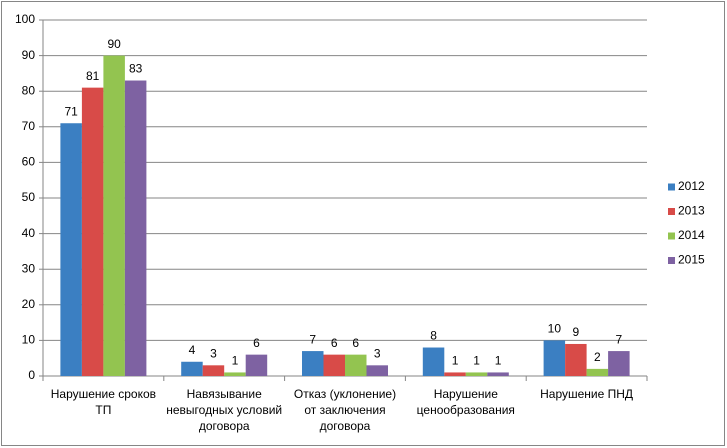 This screenshot has width=727, height=448. Describe the element at coordinates (691, 235) in the screenshot. I see `legend-label: 2014` at that location.